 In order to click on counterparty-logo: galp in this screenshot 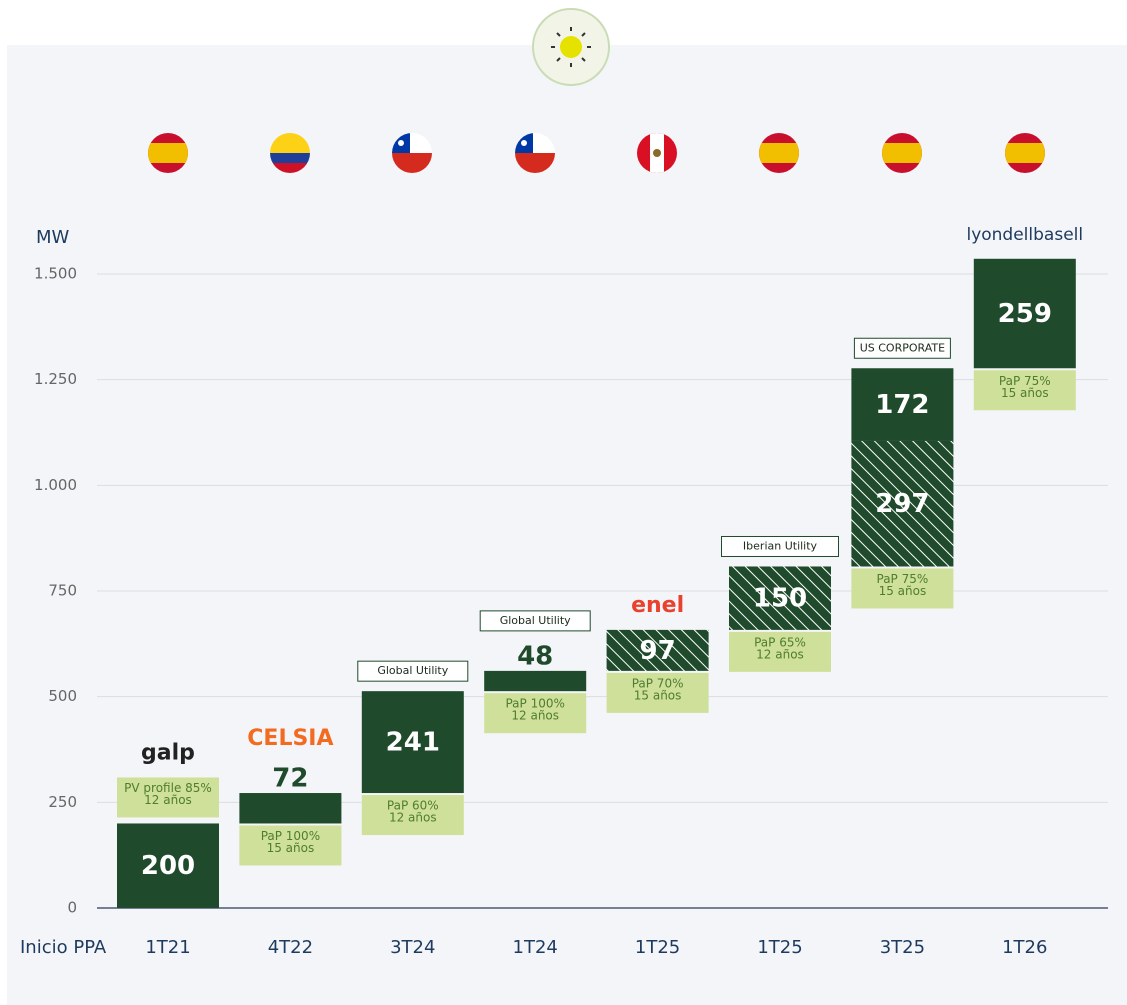, I will do `click(168, 752)`.